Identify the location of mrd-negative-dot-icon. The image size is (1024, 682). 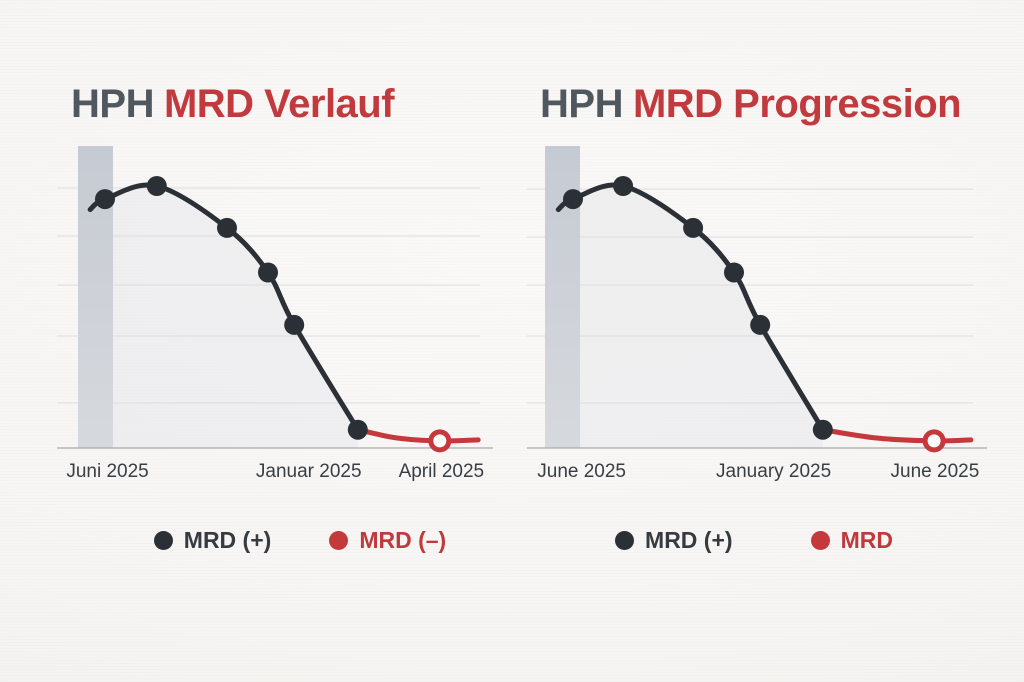
(339, 540).